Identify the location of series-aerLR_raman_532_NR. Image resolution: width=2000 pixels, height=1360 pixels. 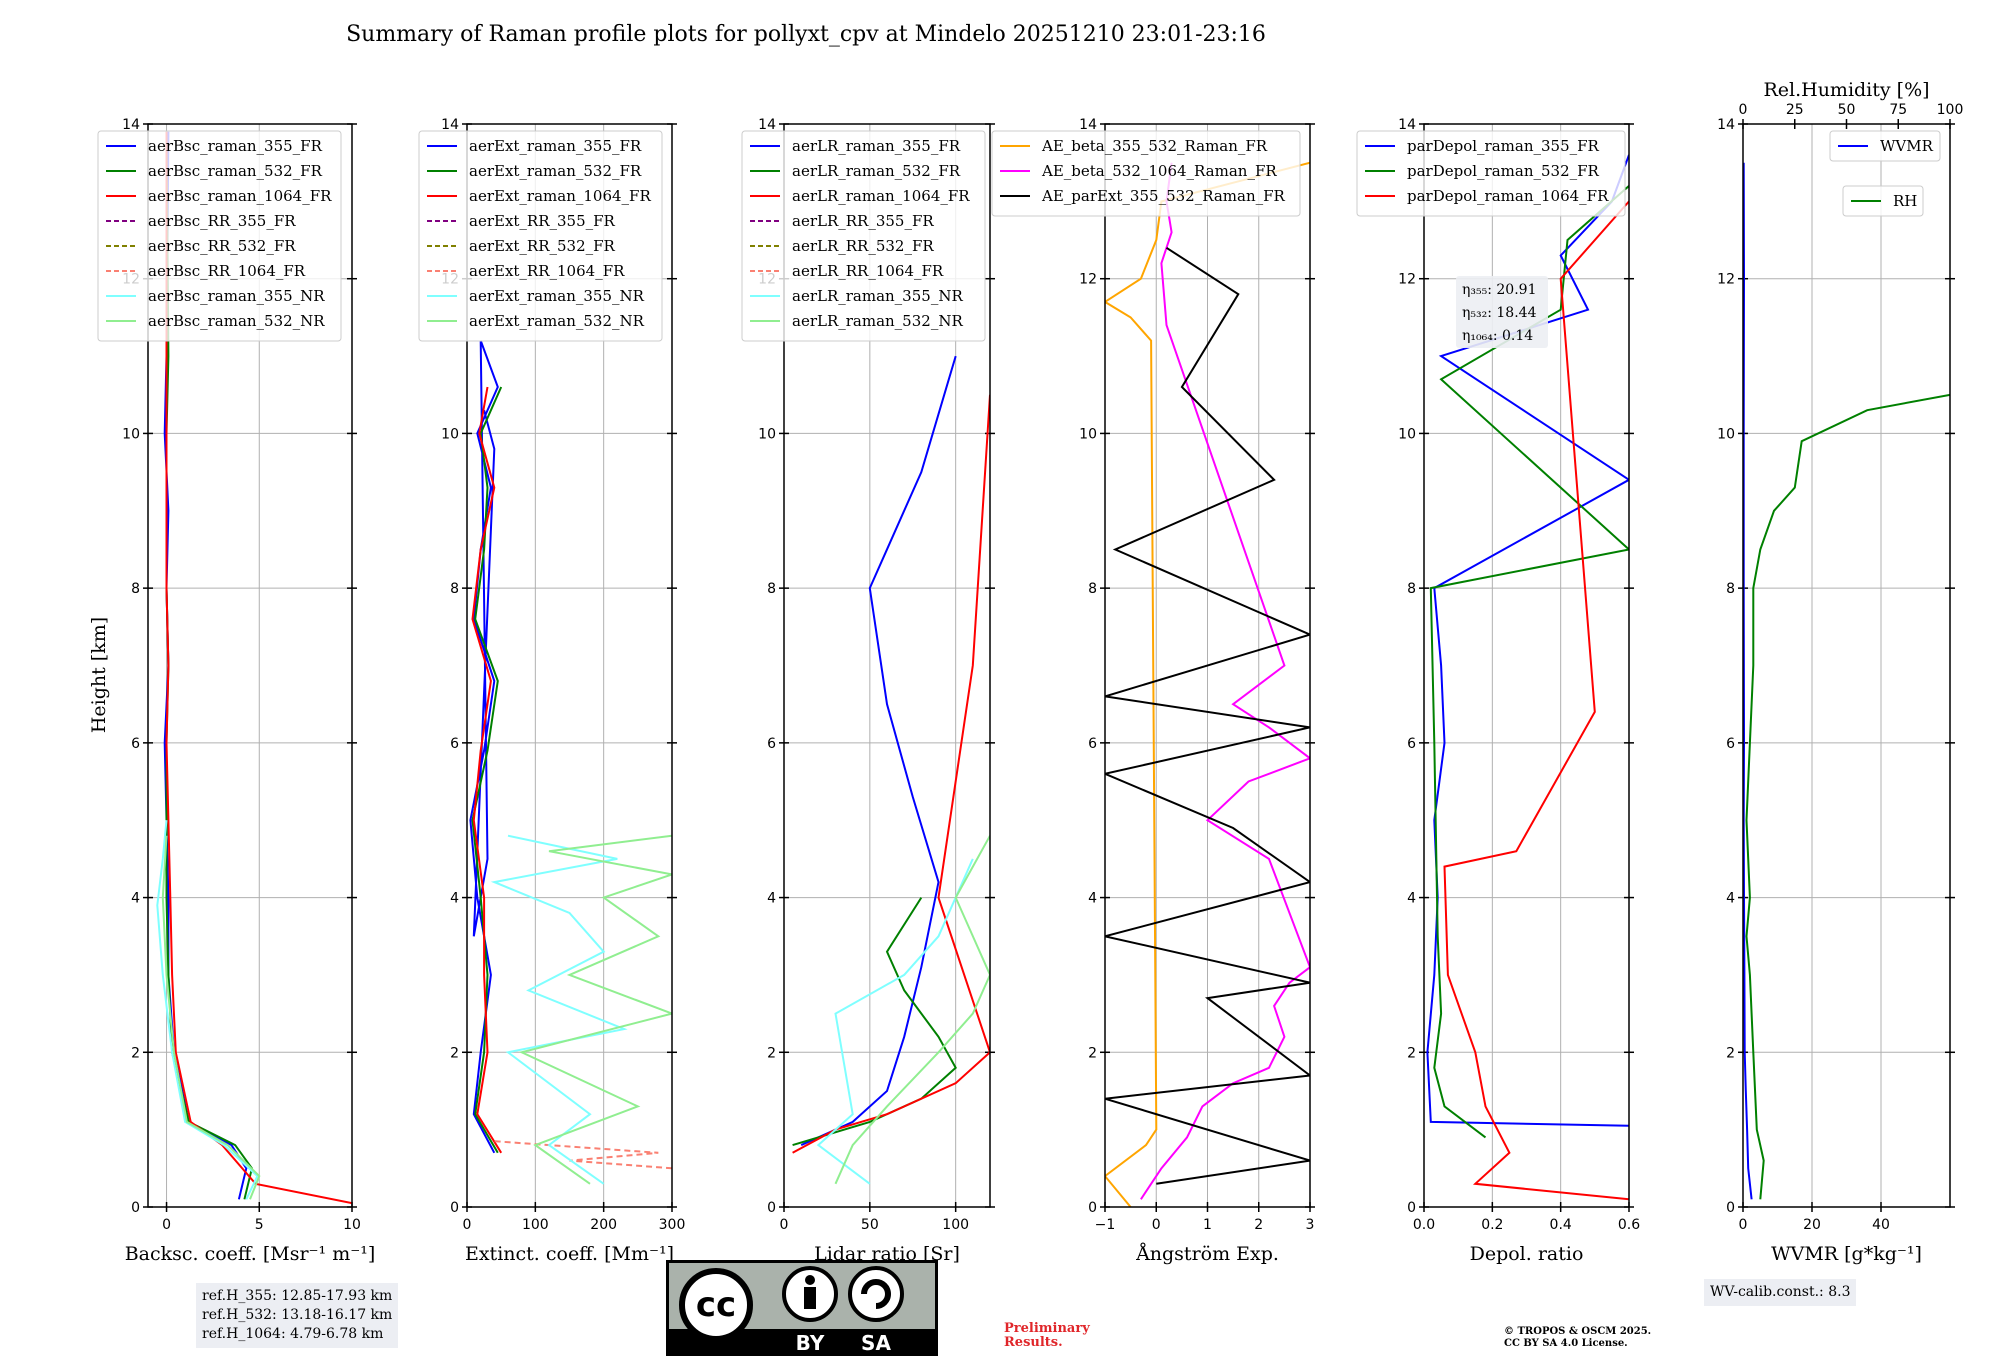
(912, 1010).